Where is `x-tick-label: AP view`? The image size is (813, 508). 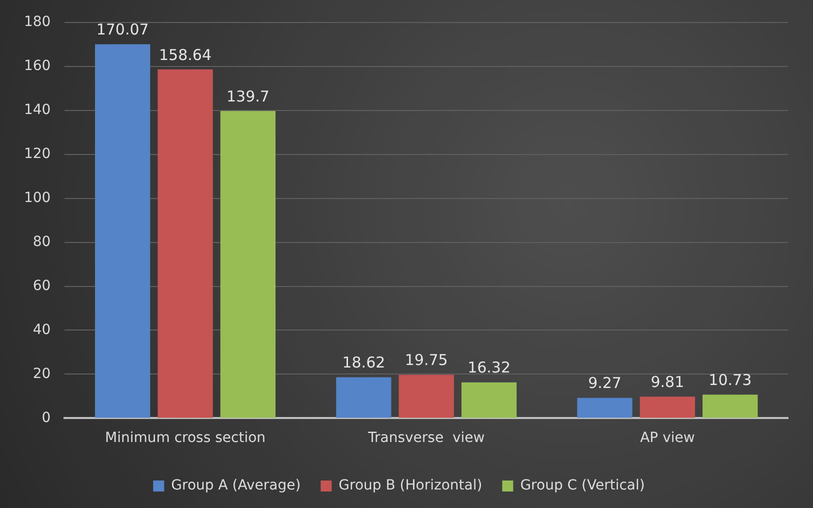
x-tick-label: AP view is located at coordinates (667, 438).